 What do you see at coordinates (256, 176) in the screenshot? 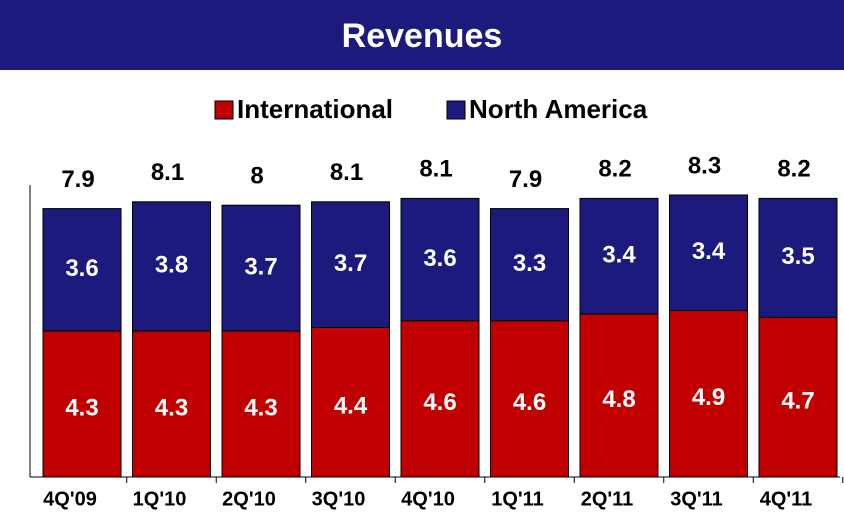
I see `total-label: 8` at bounding box center [256, 176].